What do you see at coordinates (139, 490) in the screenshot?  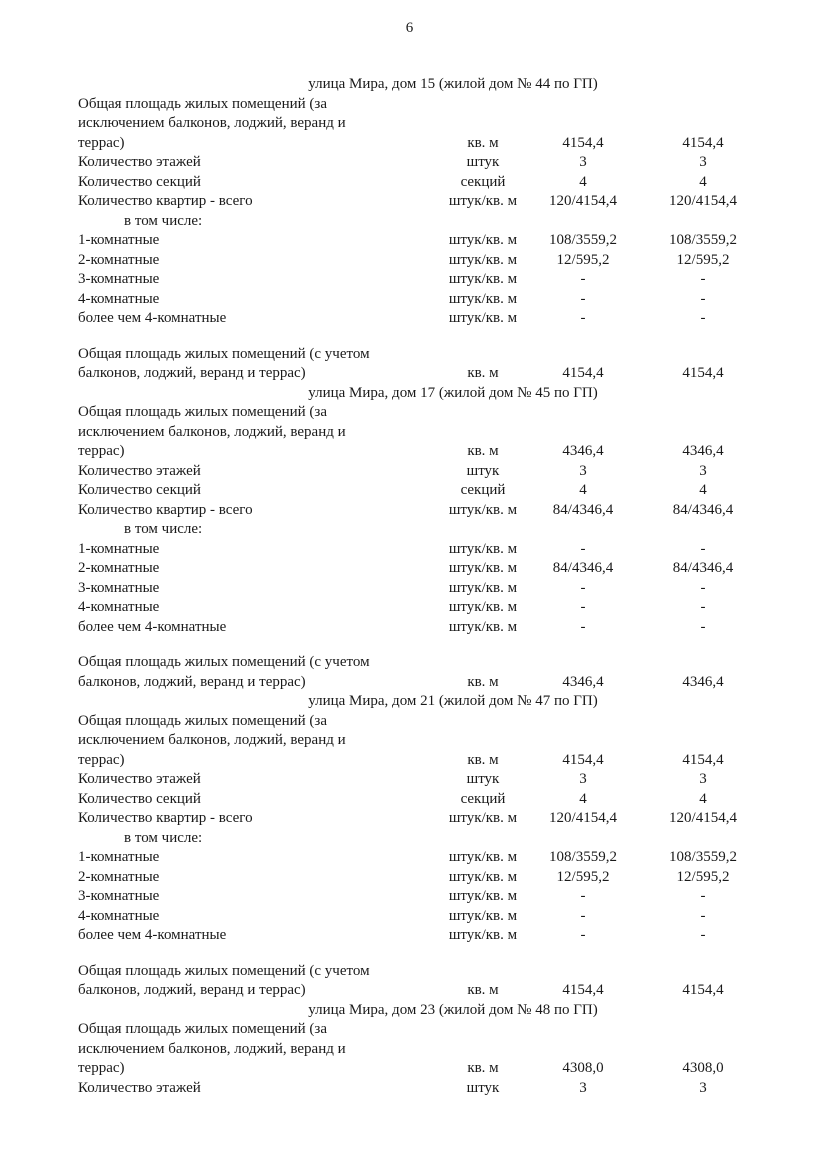 I see `label-line: Количество секций` at bounding box center [139, 490].